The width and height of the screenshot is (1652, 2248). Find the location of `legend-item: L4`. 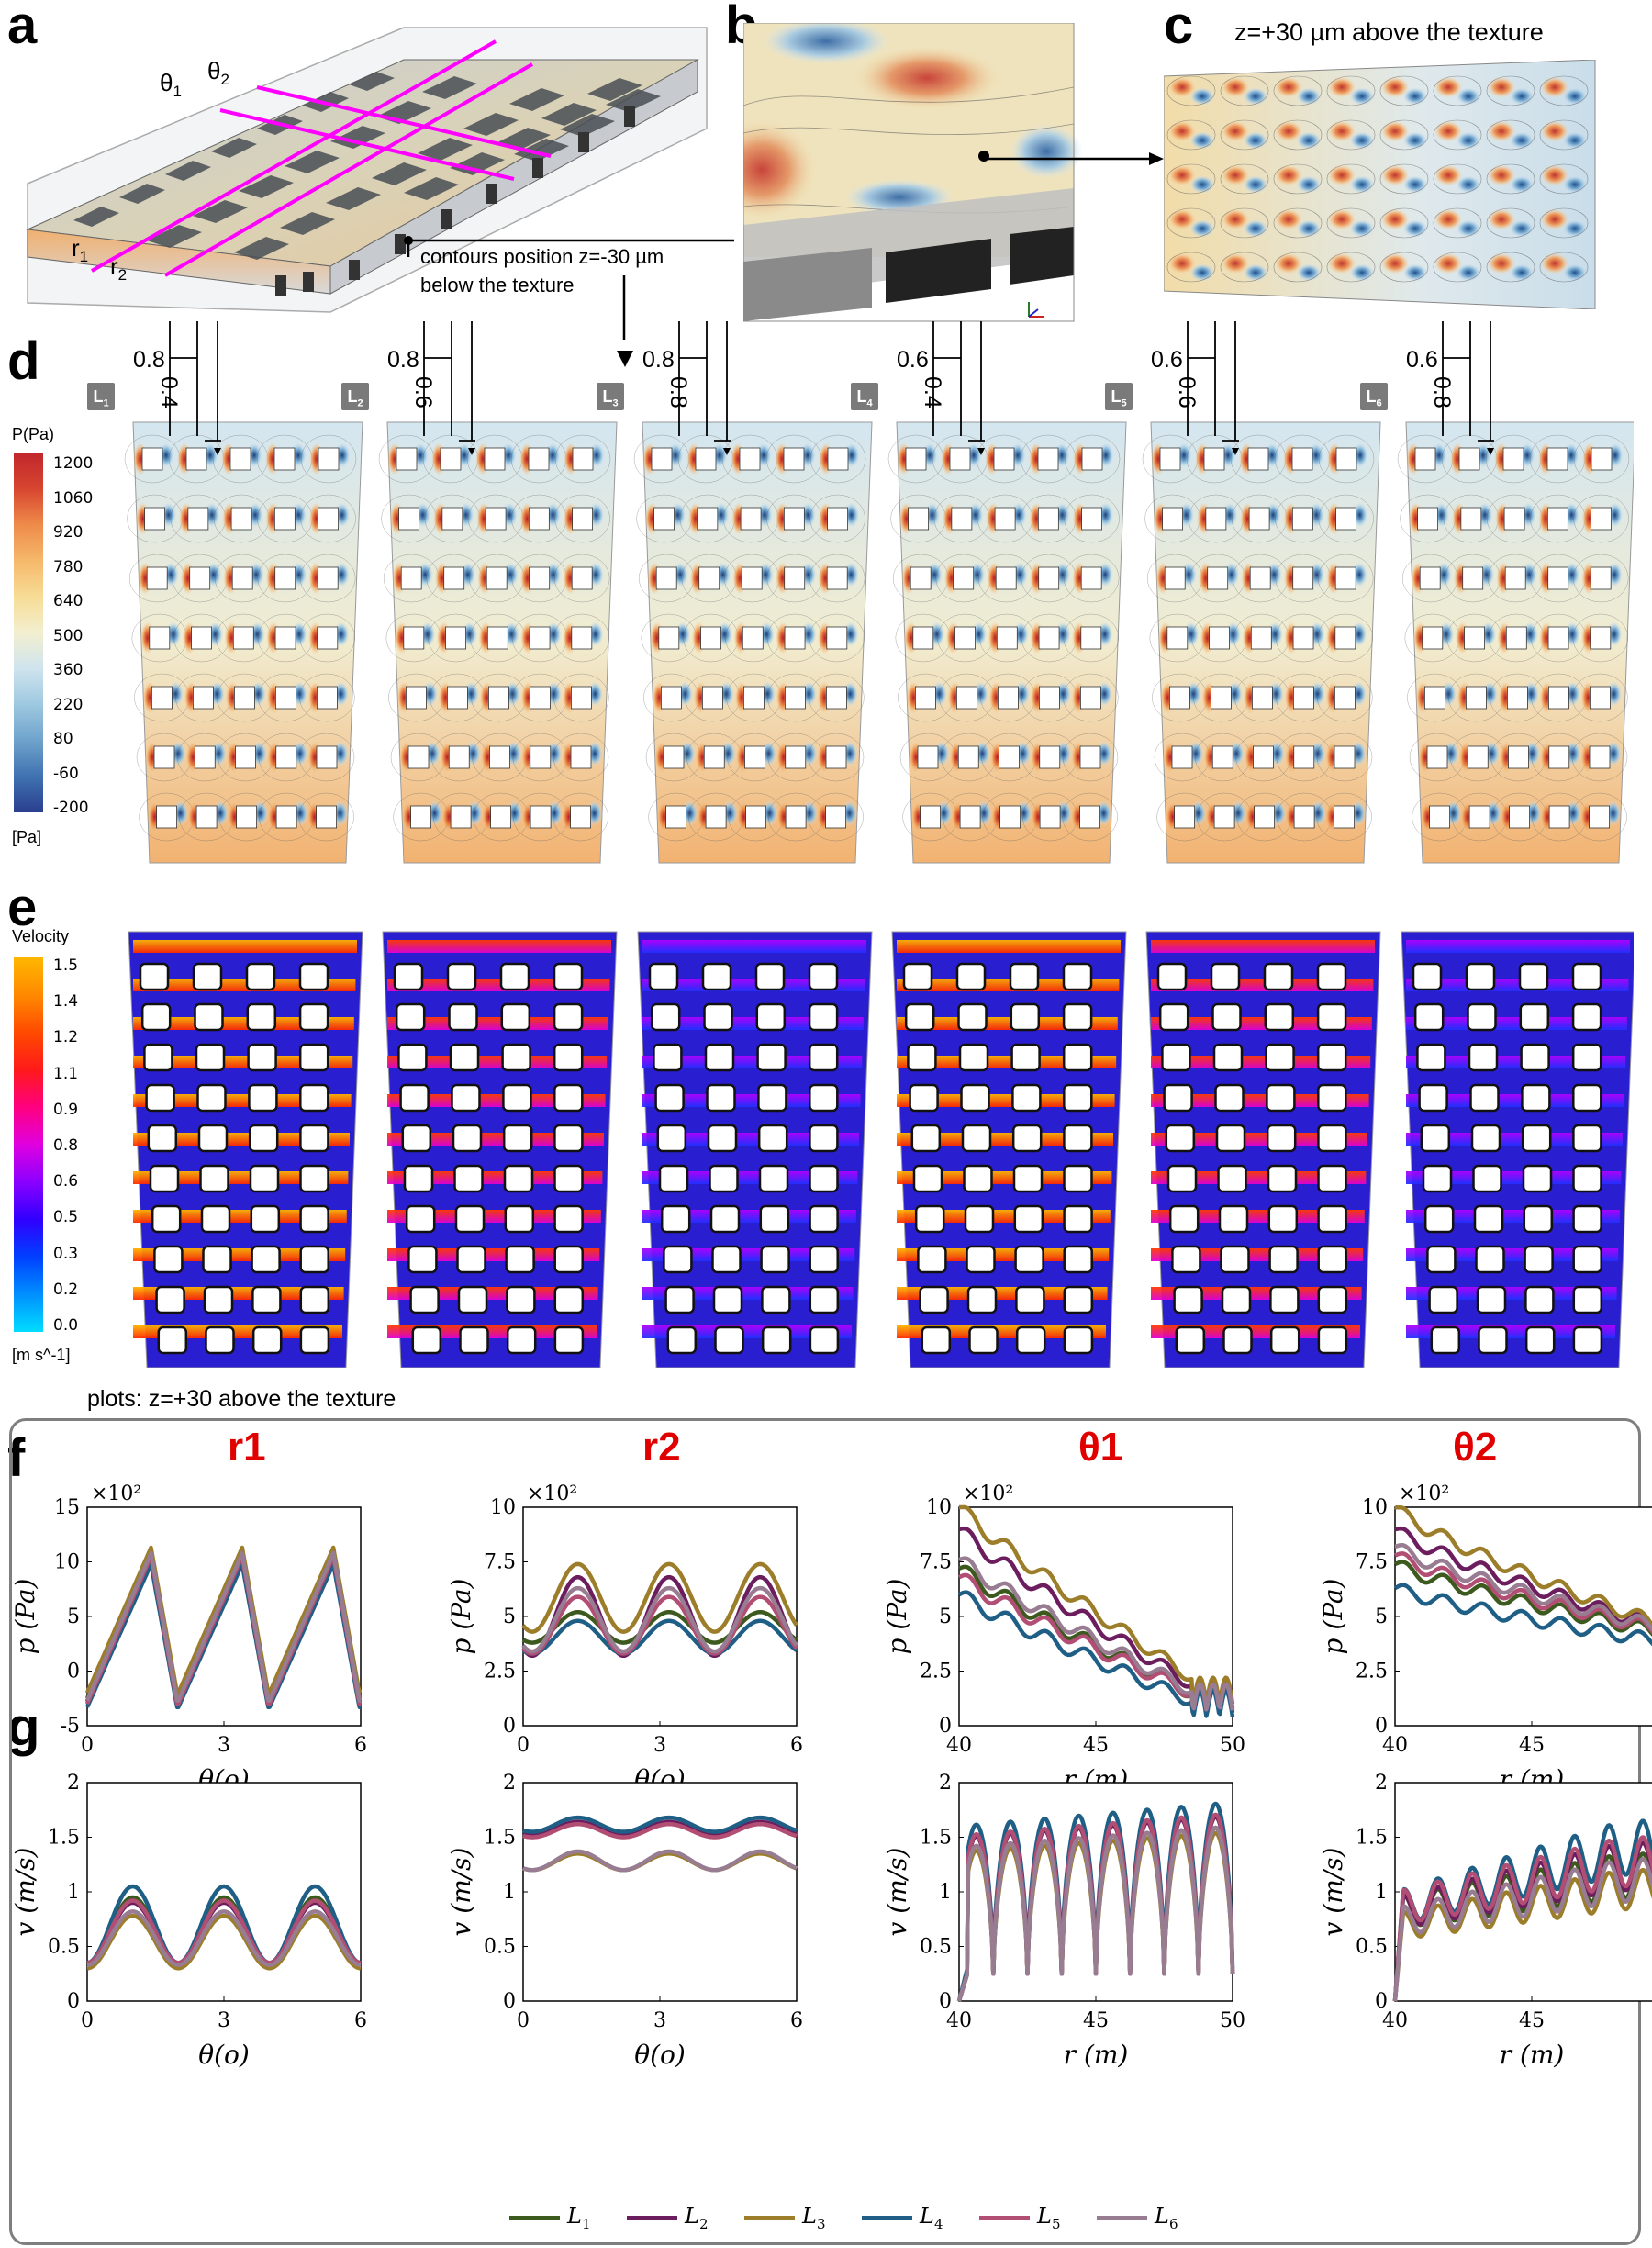

legend-item: L4 is located at coordinates (902, 2217).